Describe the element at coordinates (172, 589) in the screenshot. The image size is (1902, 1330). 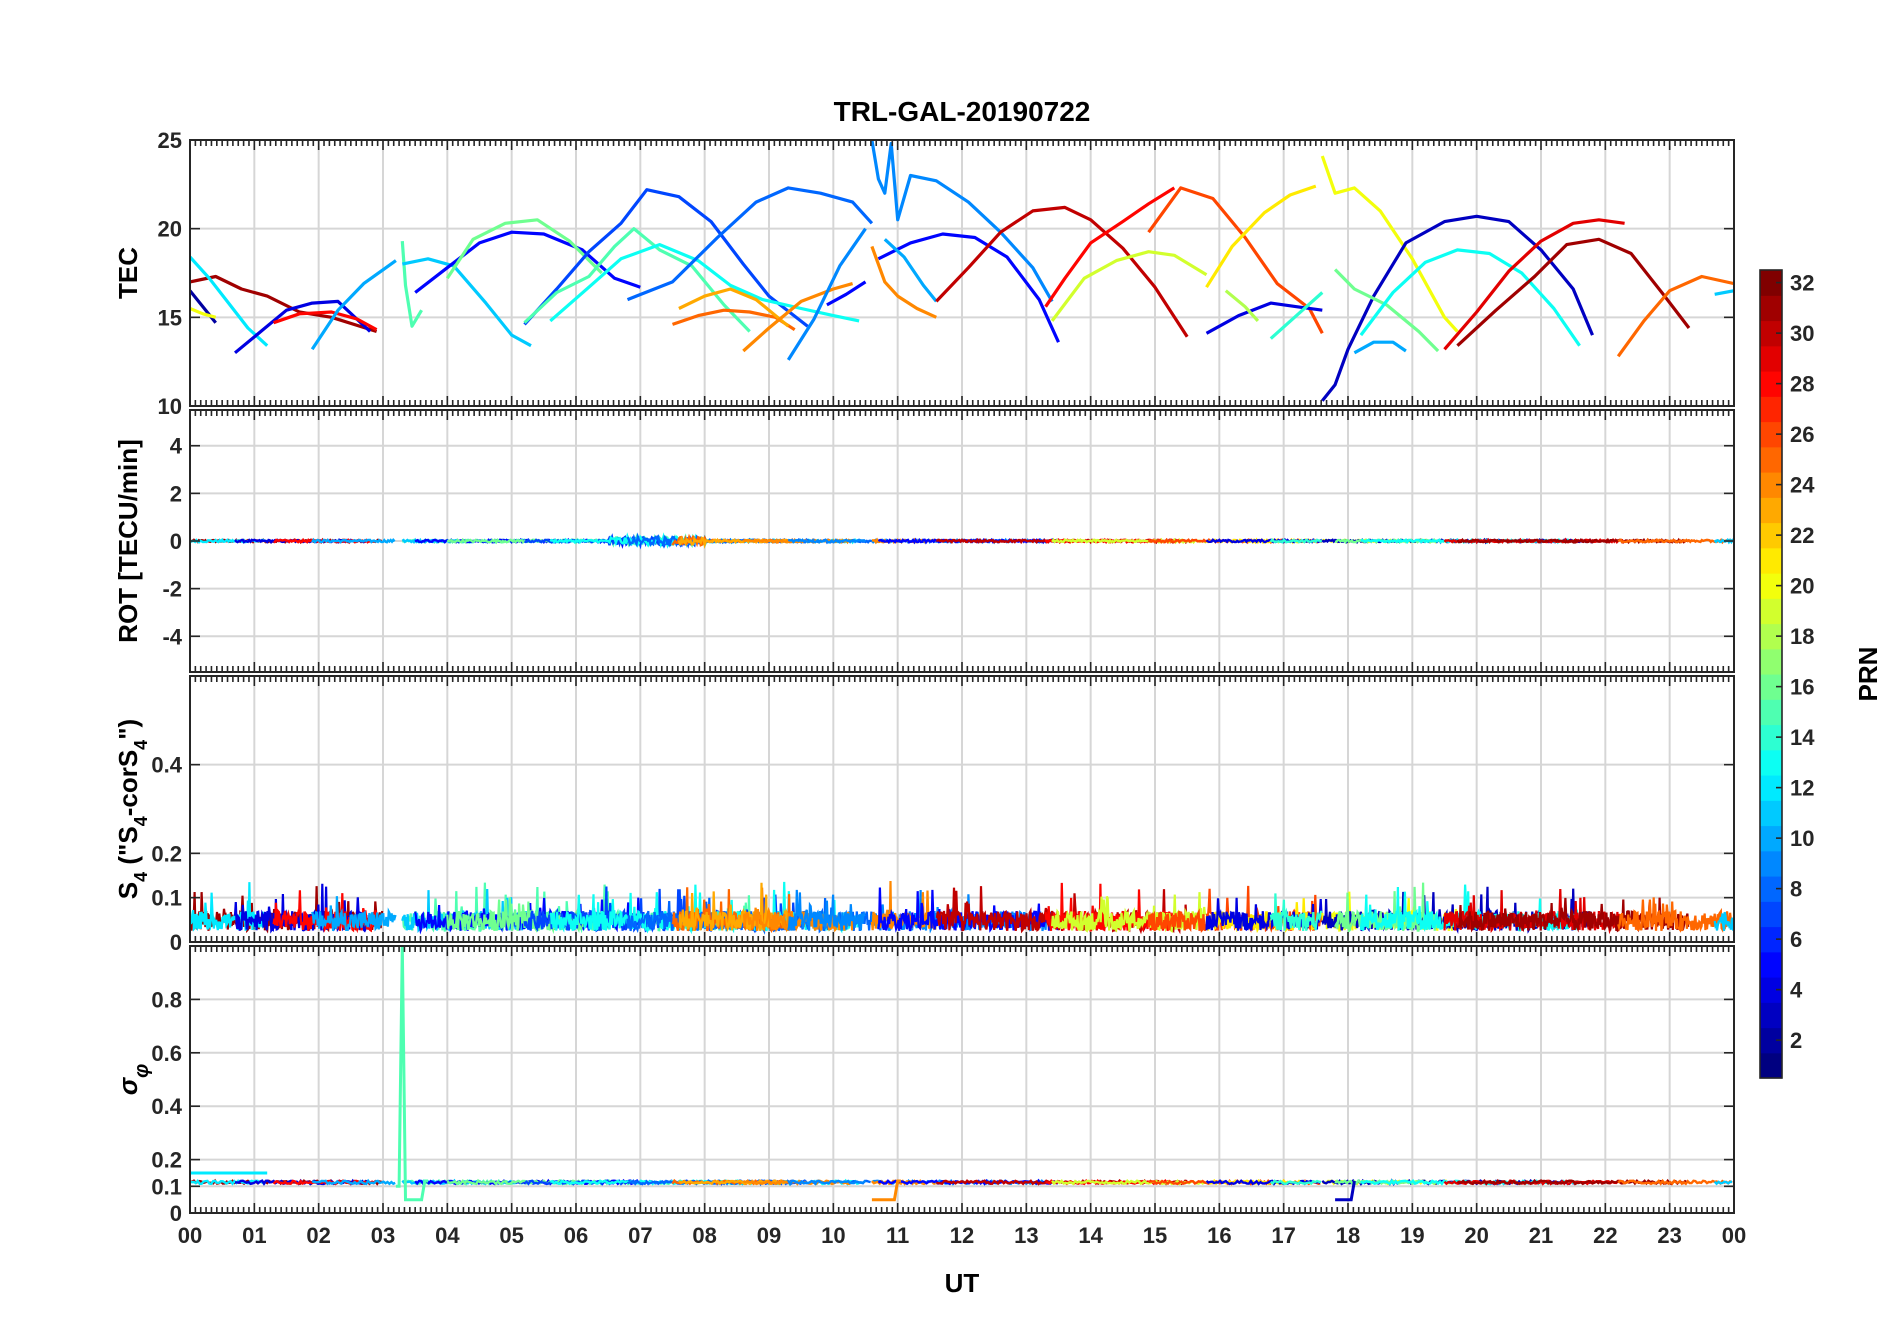
I see `y-tick-label: -2` at that location.